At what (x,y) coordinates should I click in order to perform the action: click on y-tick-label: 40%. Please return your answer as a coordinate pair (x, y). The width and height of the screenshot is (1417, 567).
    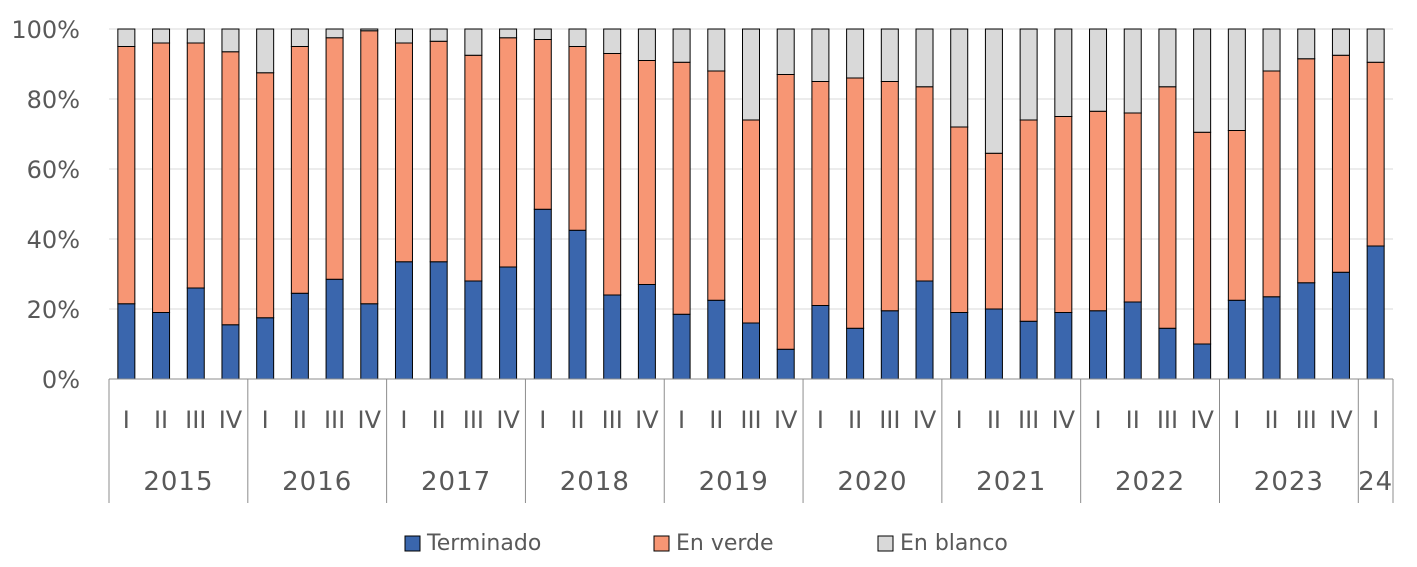
    Looking at the image, I should click on (53, 240).